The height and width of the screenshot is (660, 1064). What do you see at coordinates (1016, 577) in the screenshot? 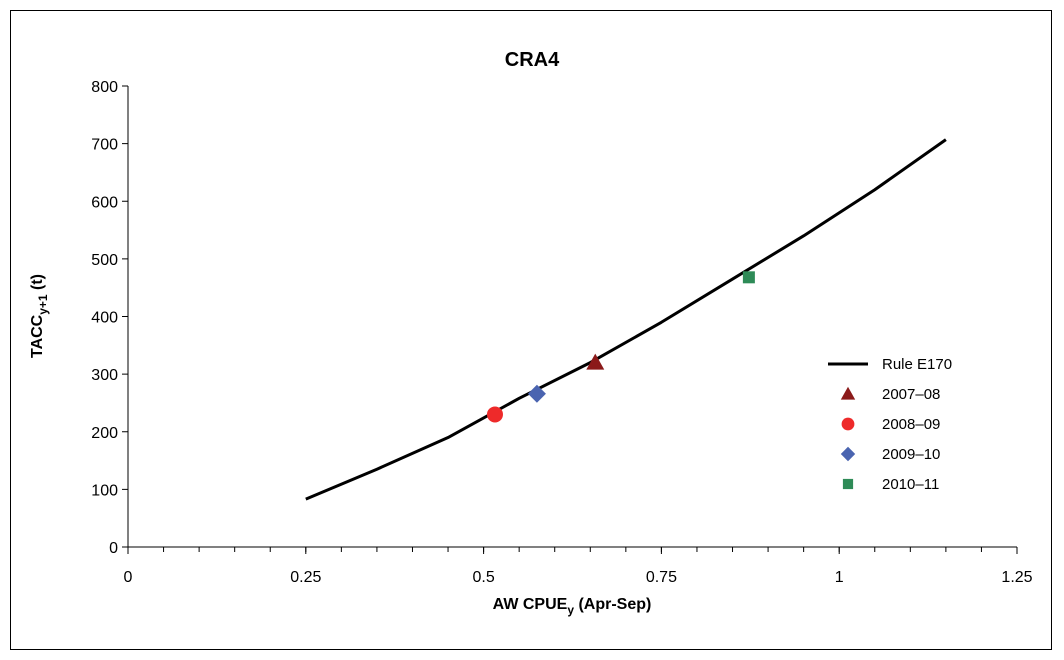
I see `x-tick-label: 1.25` at bounding box center [1016, 577].